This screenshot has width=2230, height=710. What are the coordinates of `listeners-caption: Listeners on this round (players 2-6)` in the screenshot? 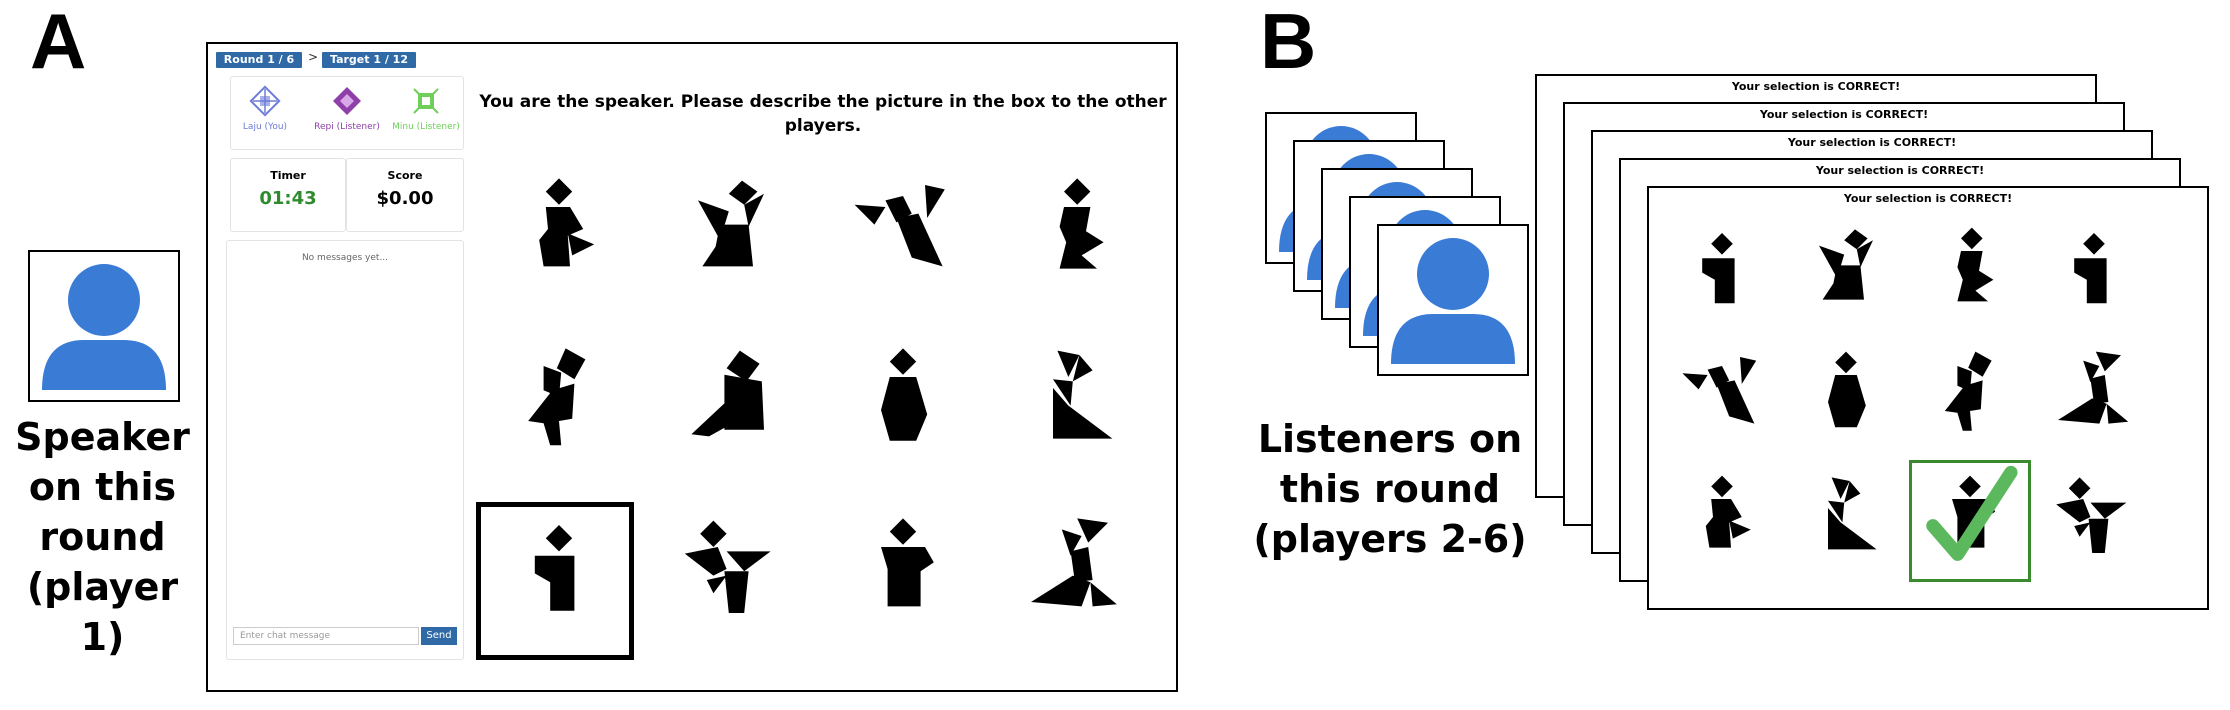 It's located at (1390, 489).